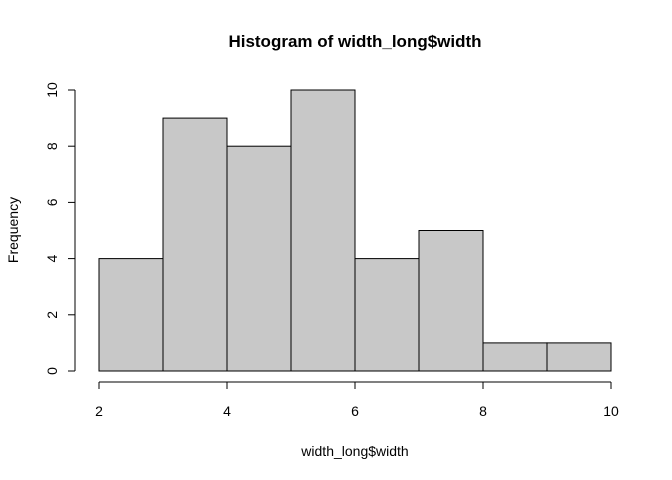 Image resolution: width=672 pixels, height=480 pixels. What do you see at coordinates (52, 371) in the screenshot?
I see `y-tick-label: 0` at bounding box center [52, 371].